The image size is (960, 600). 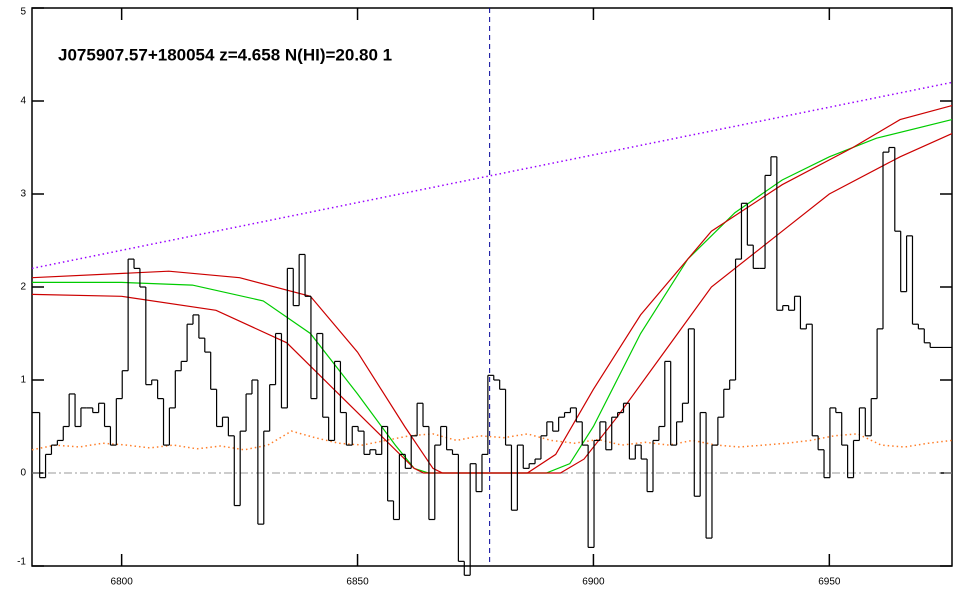 I want to click on chart-title: J075907.57+180054 z=4.658 N(HI)=20.80 1, so click(x=225, y=54).